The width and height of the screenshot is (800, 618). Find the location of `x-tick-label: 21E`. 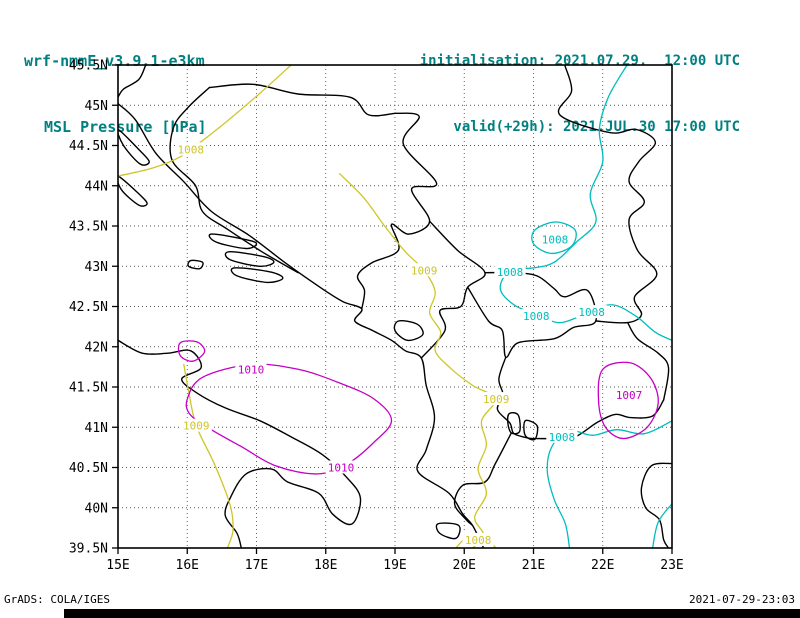

x-tick-label: 21E is located at coordinates (533, 565).